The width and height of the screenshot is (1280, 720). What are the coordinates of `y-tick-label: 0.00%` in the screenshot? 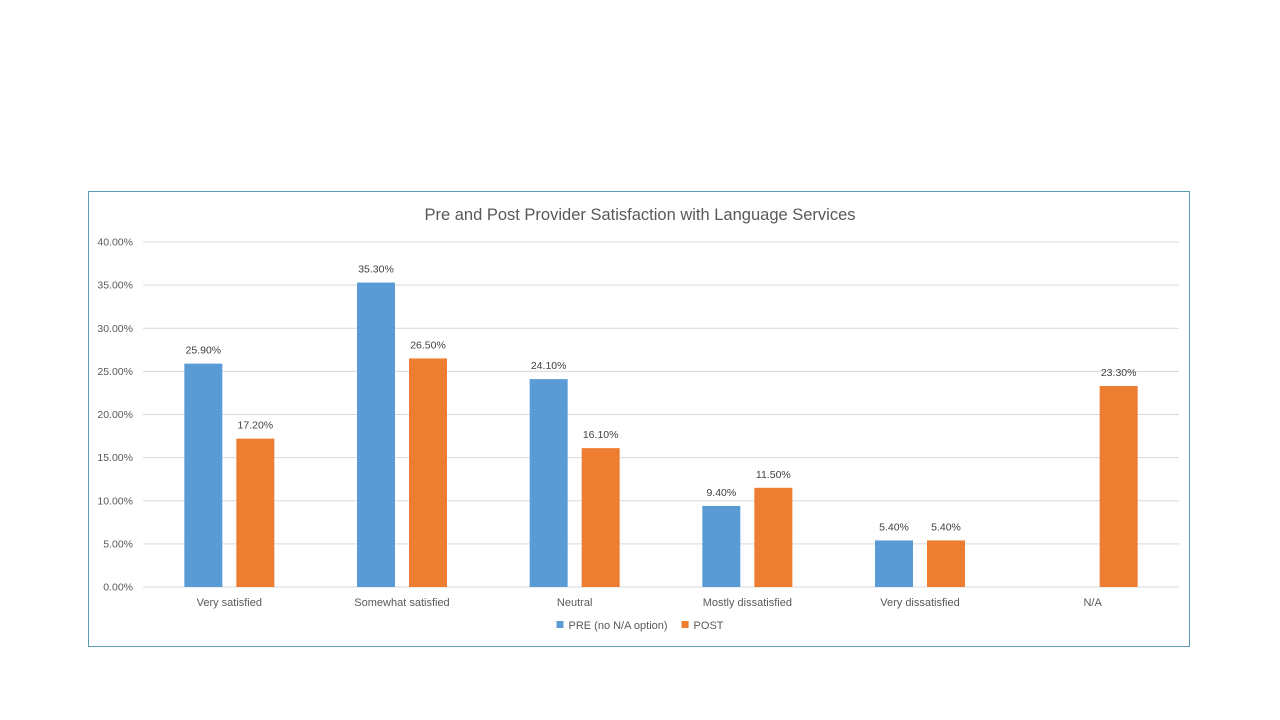 It's located at (118, 588).